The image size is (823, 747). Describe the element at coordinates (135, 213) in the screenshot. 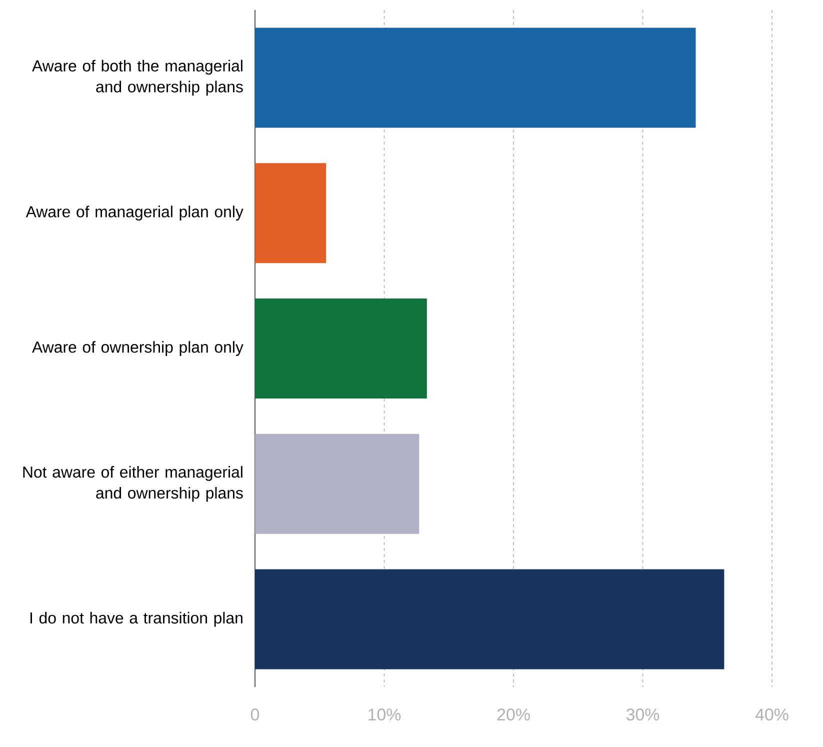

I see `y-tick-label: Aware of managerial plan only` at that location.